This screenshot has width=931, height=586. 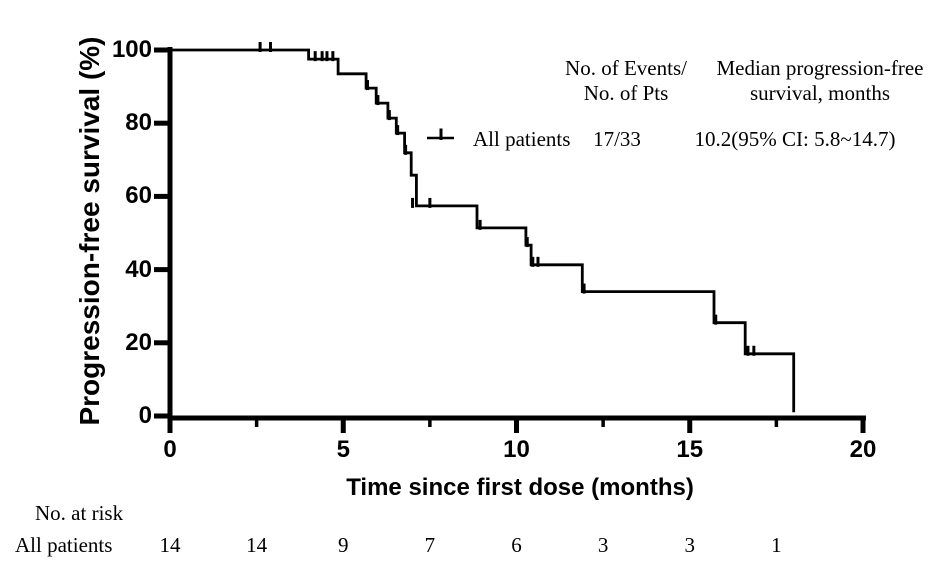 What do you see at coordinates (145, 415) in the screenshot?
I see `y-tick-label: 0` at bounding box center [145, 415].